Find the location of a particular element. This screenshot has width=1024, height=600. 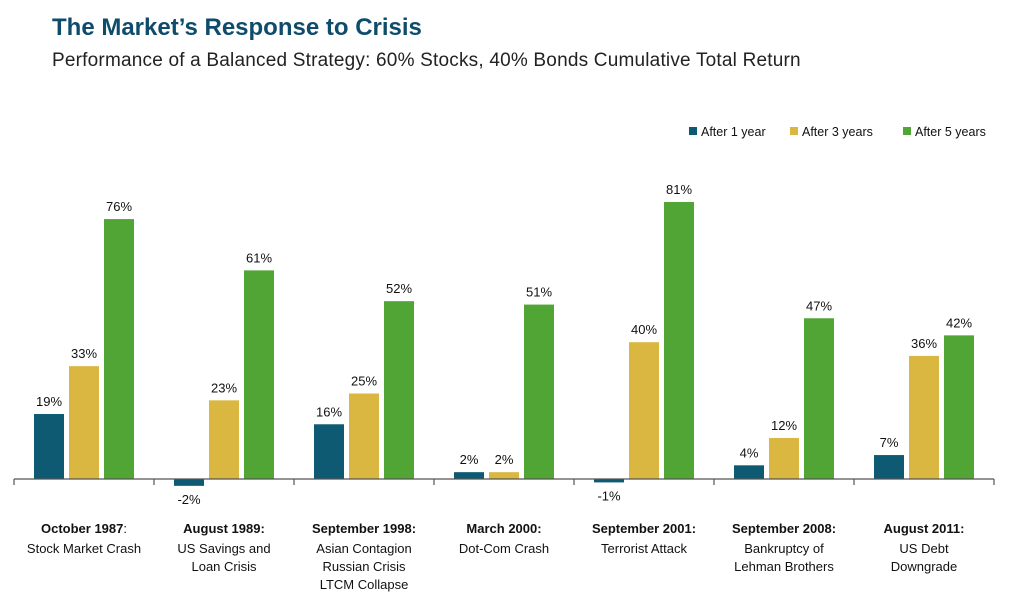

data-label: 61% is located at coordinates (259, 257).